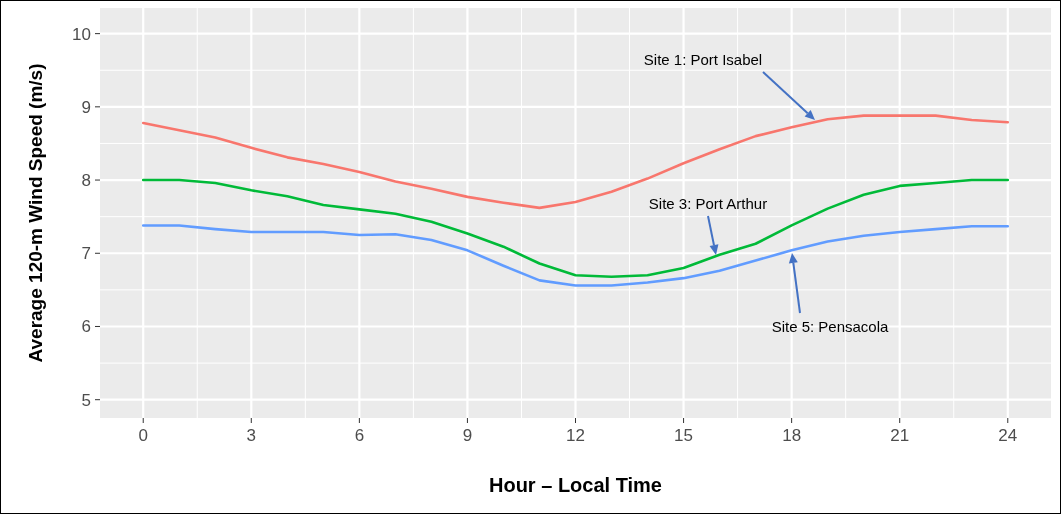 The width and height of the screenshot is (1061, 514). I want to click on annotation: Site 1: Port Isabel, so click(703, 60).